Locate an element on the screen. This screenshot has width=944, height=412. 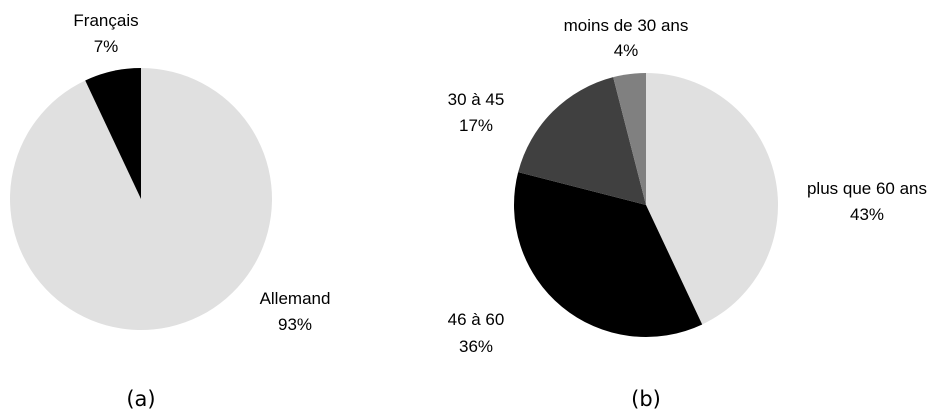
pie-a-label-francais: Français is located at coordinates (105, 20).